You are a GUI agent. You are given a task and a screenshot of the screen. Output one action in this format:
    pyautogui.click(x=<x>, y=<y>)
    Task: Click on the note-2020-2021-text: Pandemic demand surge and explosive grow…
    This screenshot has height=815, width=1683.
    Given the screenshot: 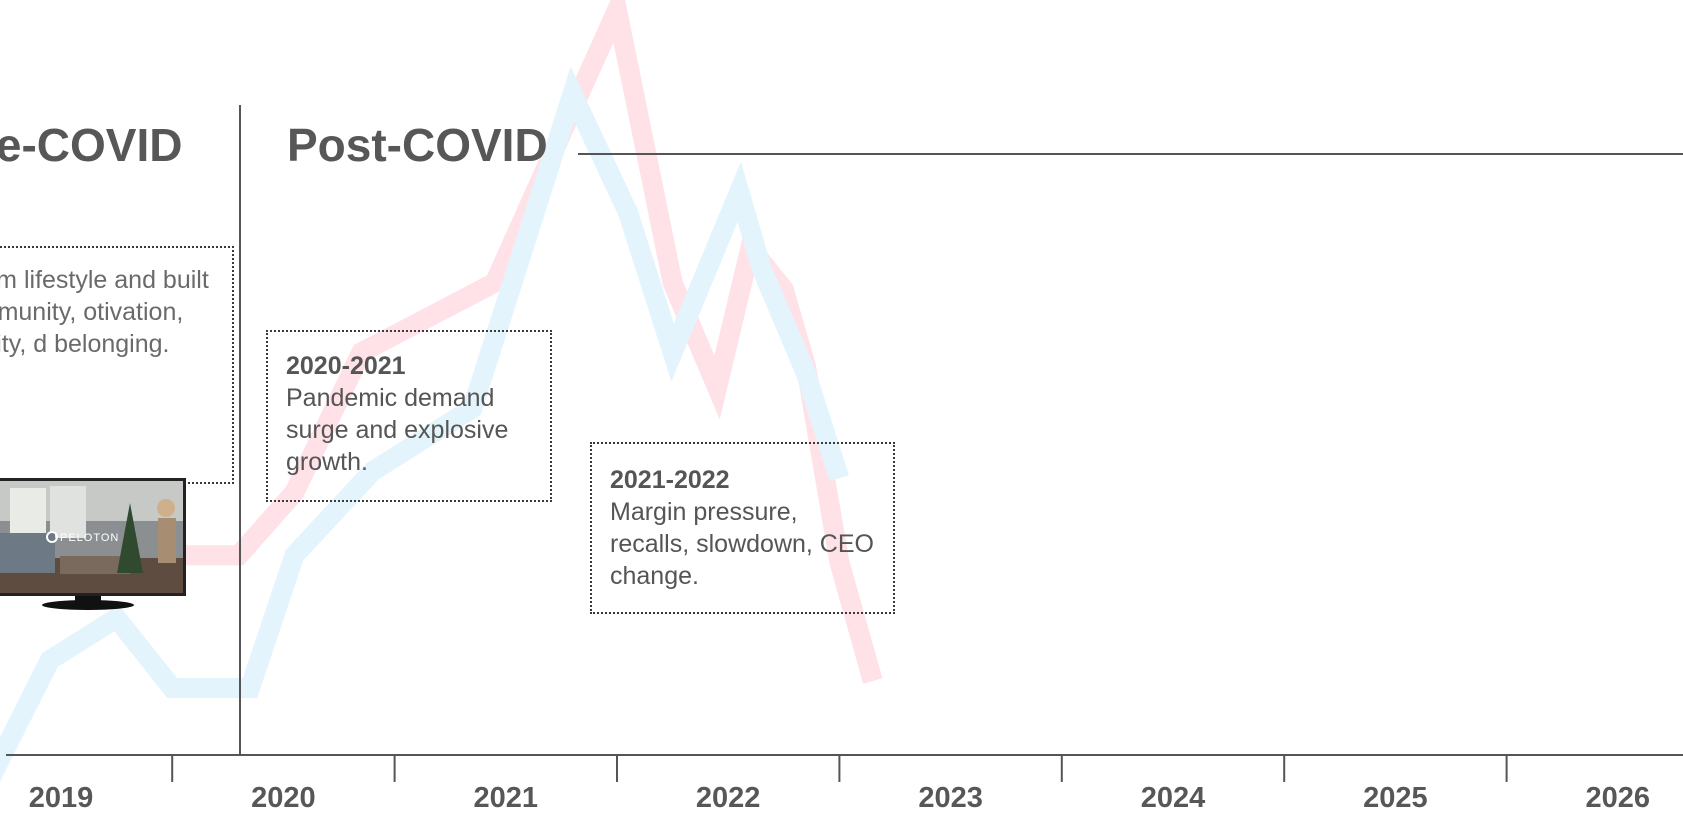 What is the action you would take?
    pyautogui.click(x=397, y=430)
    